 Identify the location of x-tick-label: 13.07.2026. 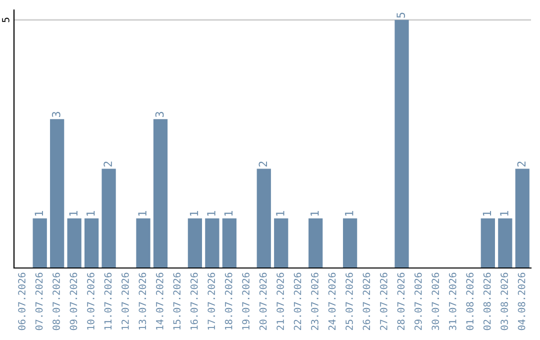
(142, 301).